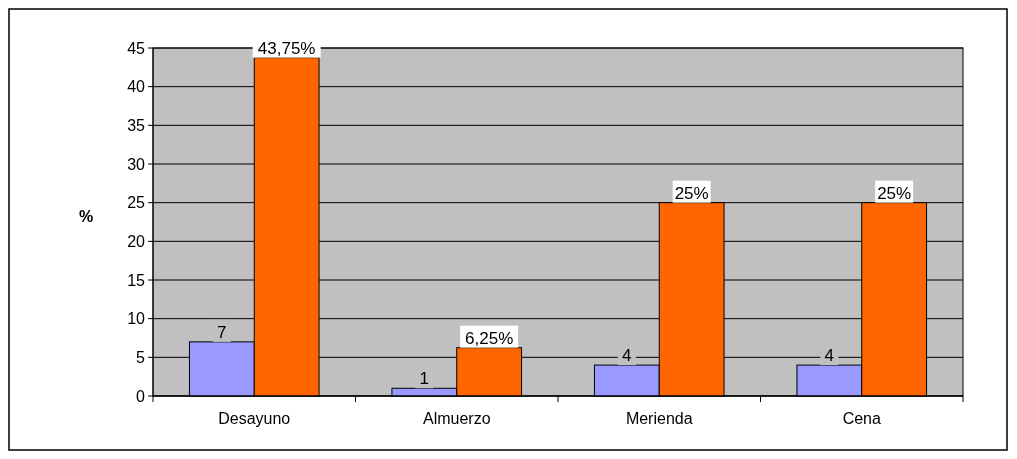 This screenshot has width=1017, height=459. I want to click on y-axis-title: %, so click(86, 216).